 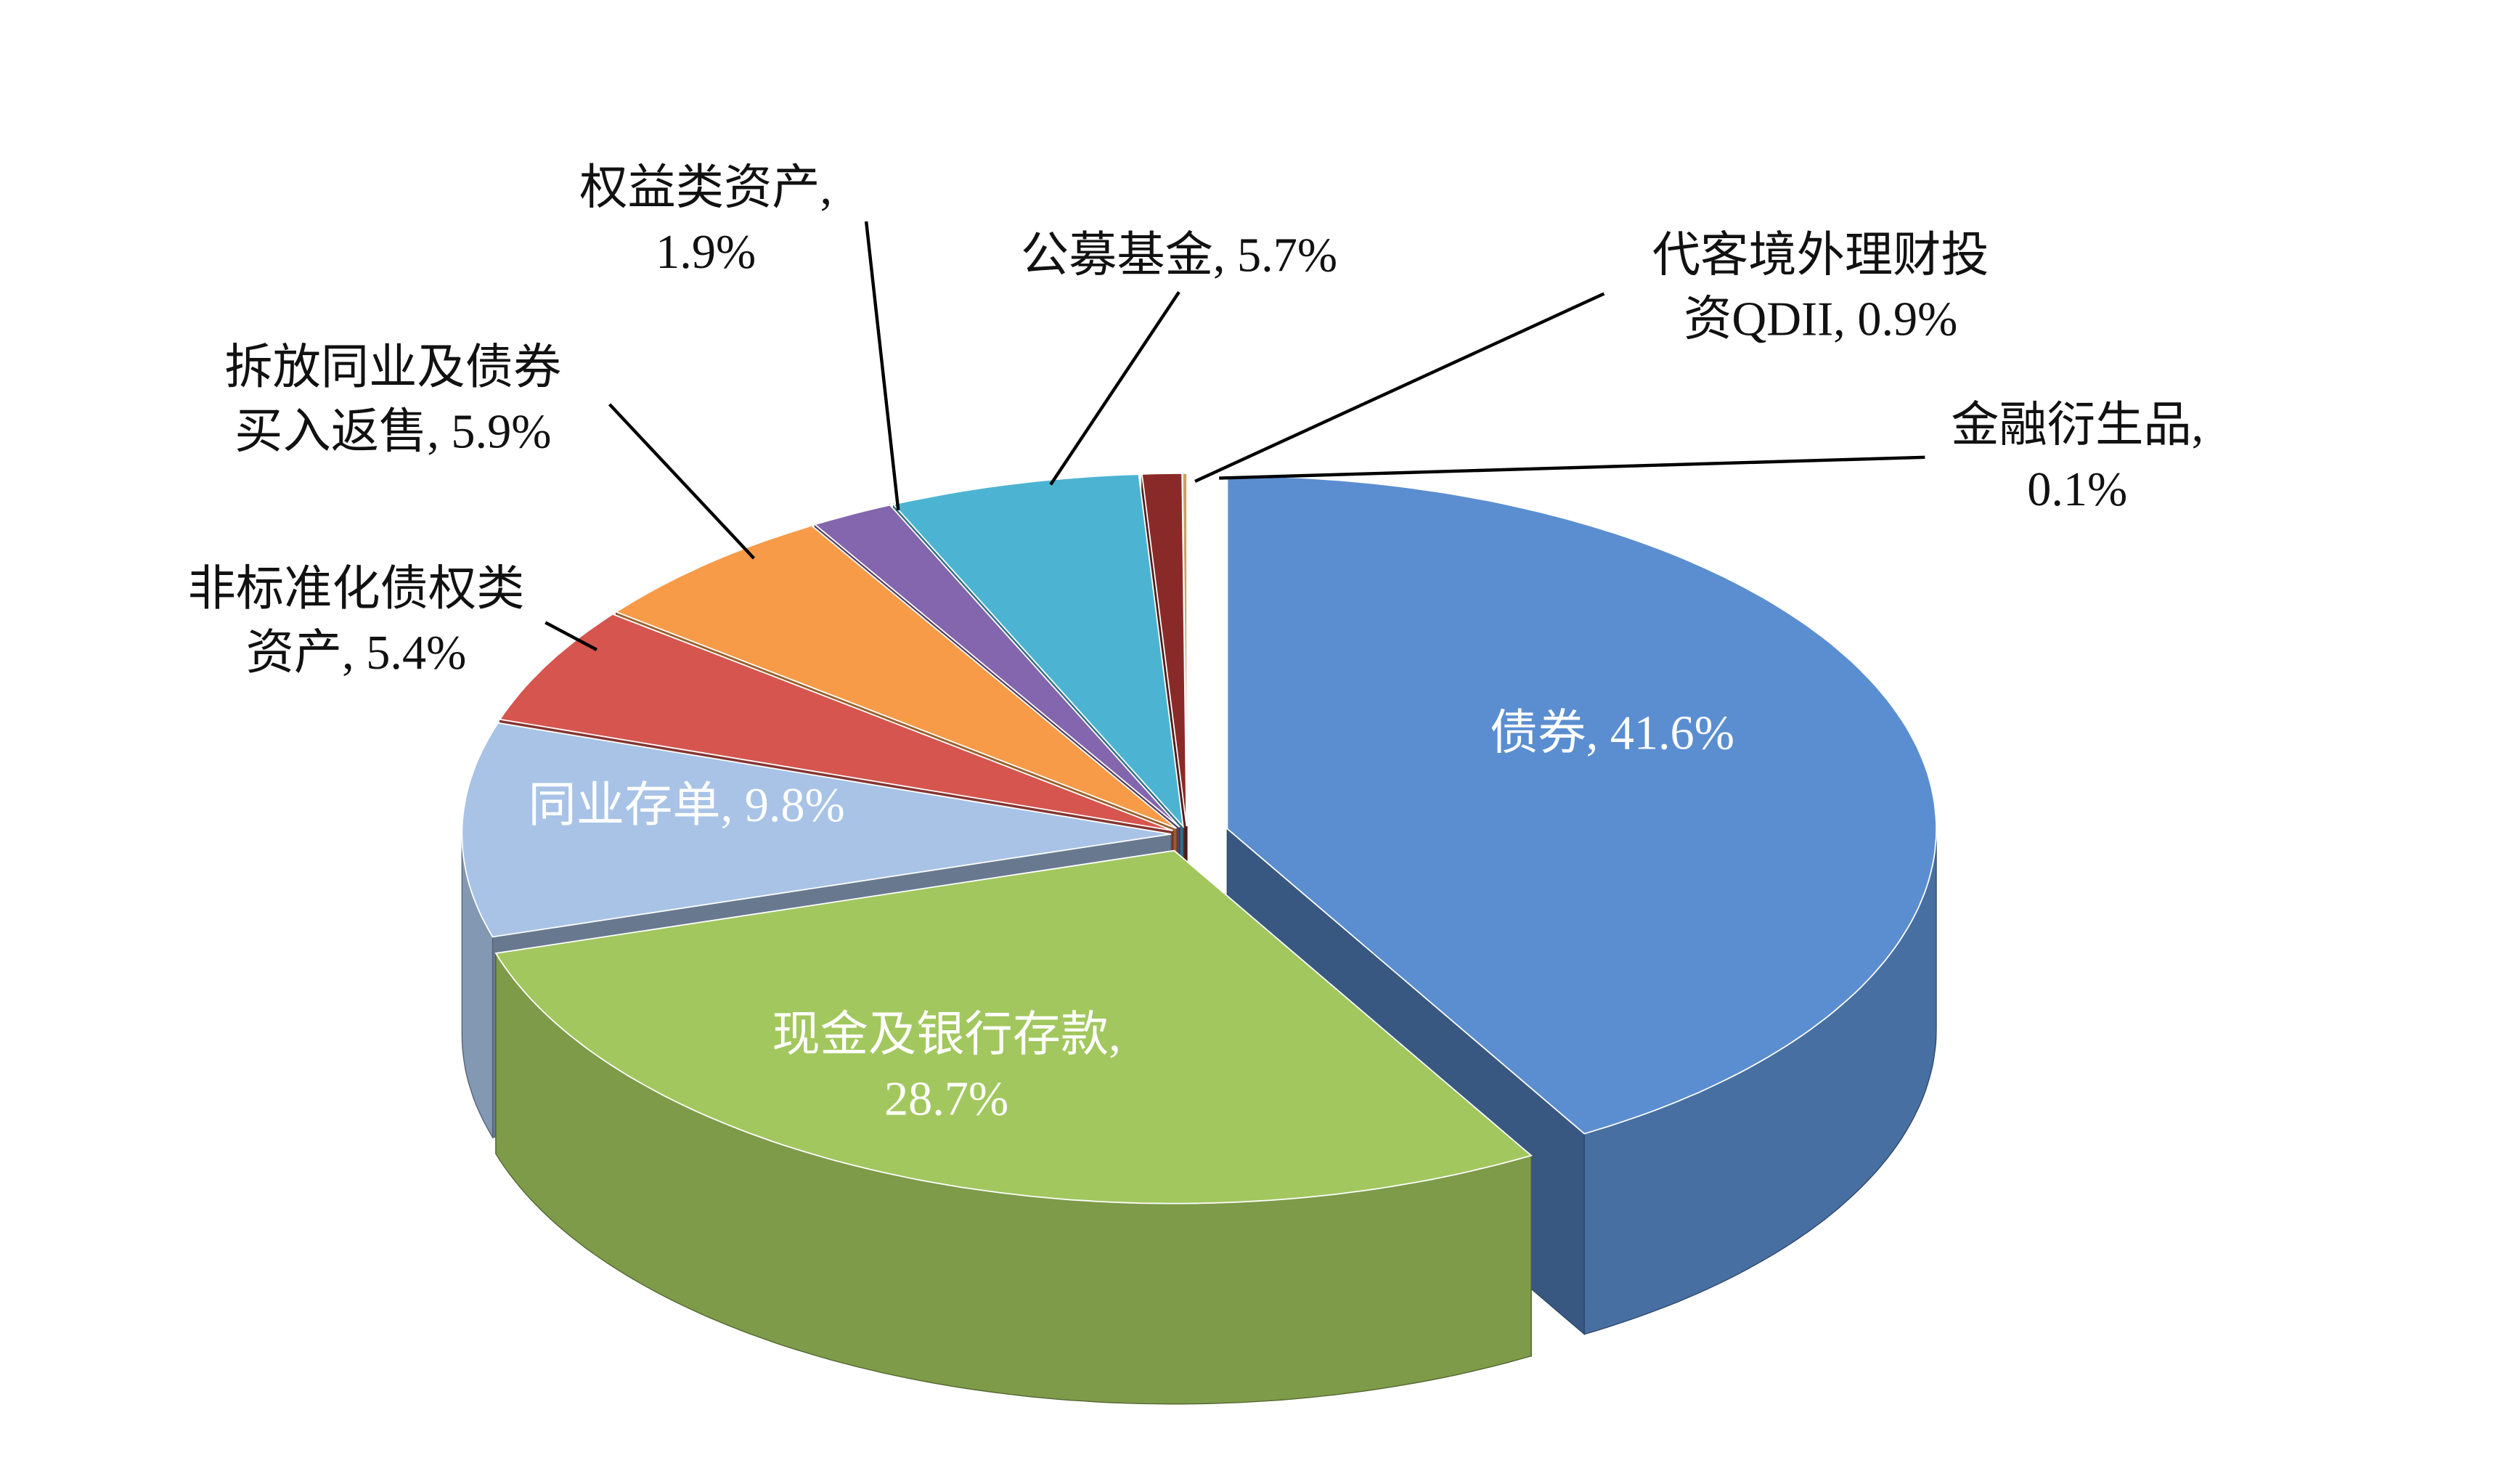 I want to click on slice-label: 1.9%, so click(x=706, y=252).